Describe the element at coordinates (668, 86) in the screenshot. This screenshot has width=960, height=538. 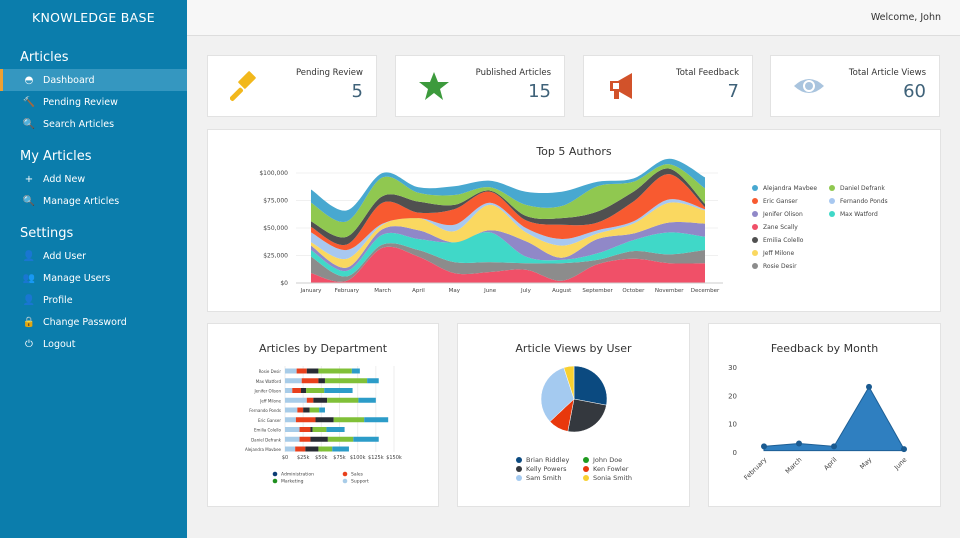
I see `stat-card-total-feedback: Total Feedback 7` at that location.